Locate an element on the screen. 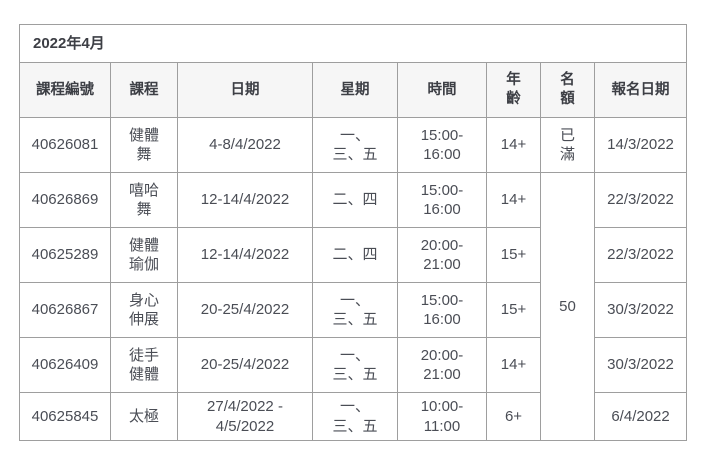 The height and width of the screenshot is (473, 704). col-header-time: 時間 is located at coordinates (442, 90).